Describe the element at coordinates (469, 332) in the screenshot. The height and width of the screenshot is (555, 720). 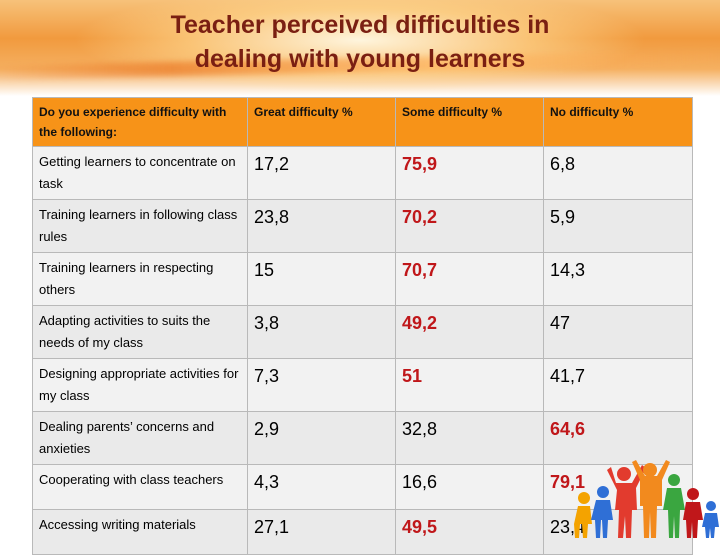
I see `some-difficulty-cell: 49,2` at that location.